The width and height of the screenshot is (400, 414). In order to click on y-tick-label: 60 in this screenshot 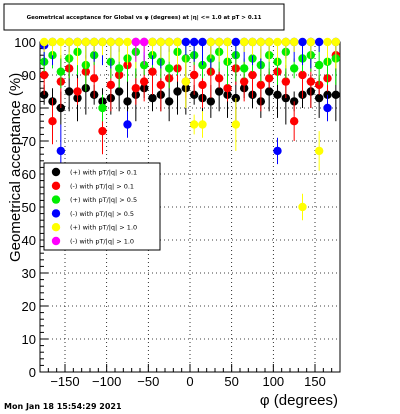, I will do `click(29, 174)`.